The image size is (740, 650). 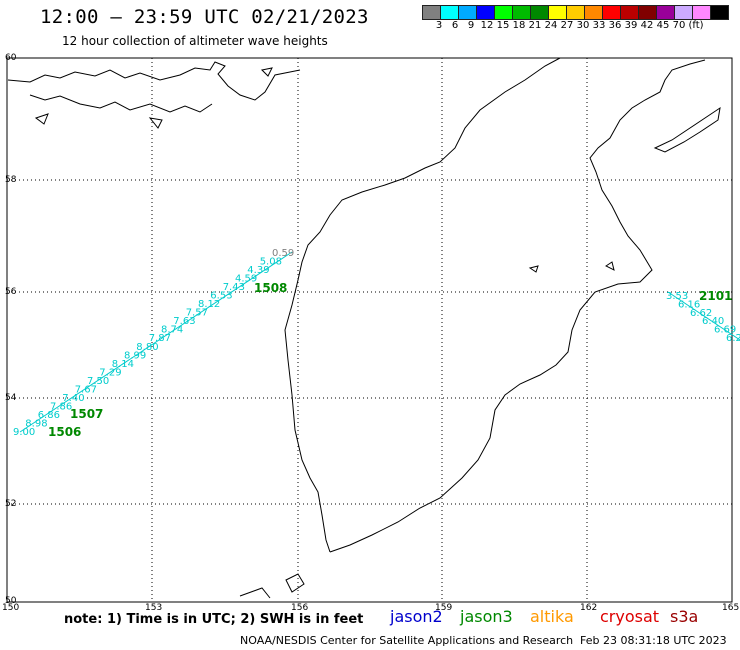 I want to click on legend-ticks: 3 6 9 12 15 18 21 24 27 30 33 36 39 42 45 70 (ft), so click(x=579, y=25).